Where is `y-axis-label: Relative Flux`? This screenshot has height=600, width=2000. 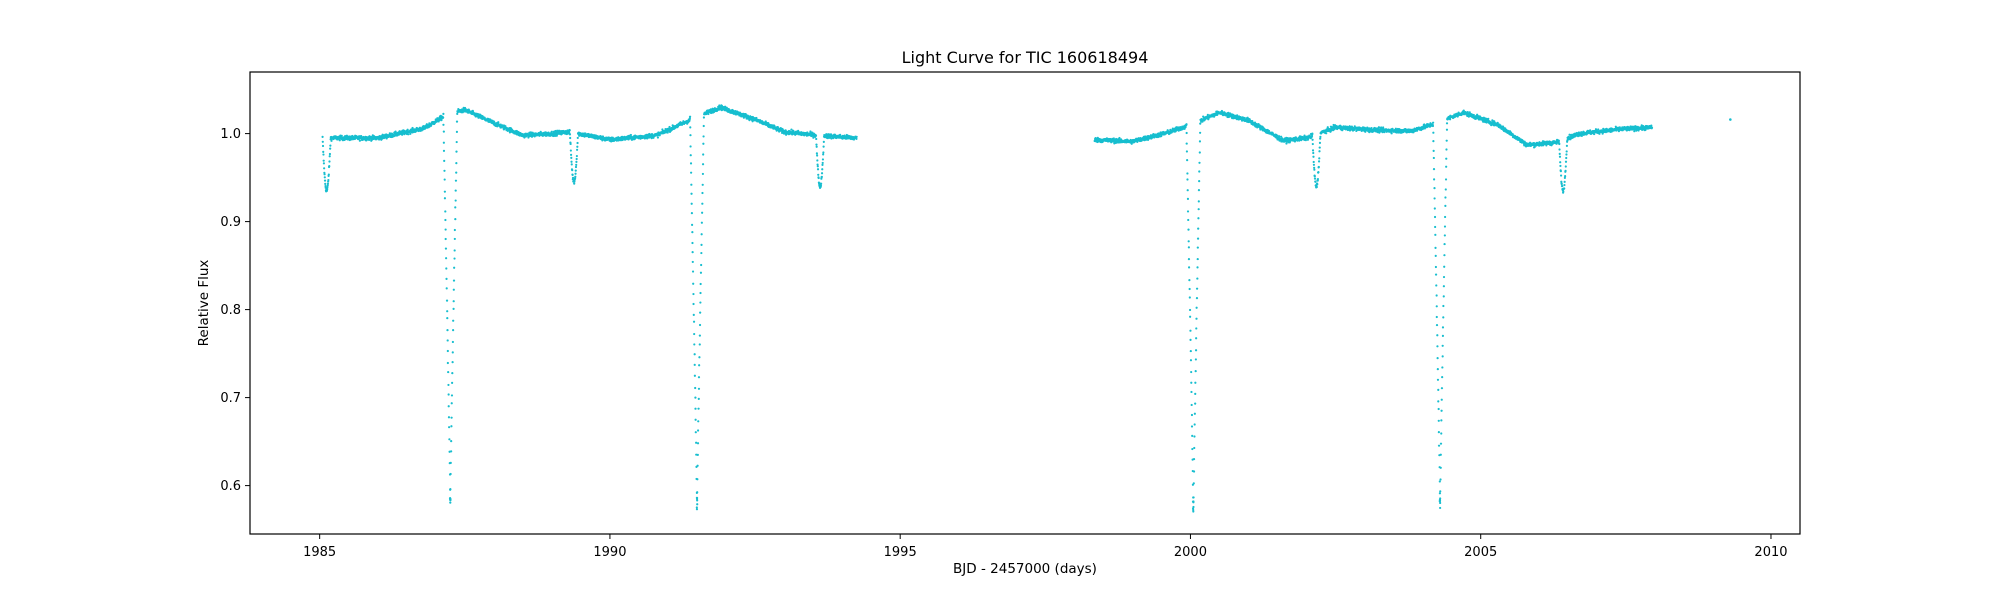 y-axis-label: Relative Flux is located at coordinates (204, 303).